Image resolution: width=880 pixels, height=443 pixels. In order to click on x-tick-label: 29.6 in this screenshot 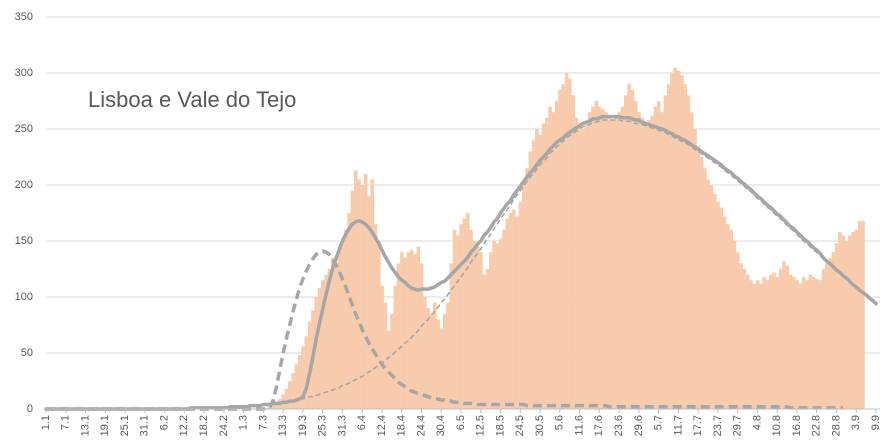, I will do `click(639, 425)`.